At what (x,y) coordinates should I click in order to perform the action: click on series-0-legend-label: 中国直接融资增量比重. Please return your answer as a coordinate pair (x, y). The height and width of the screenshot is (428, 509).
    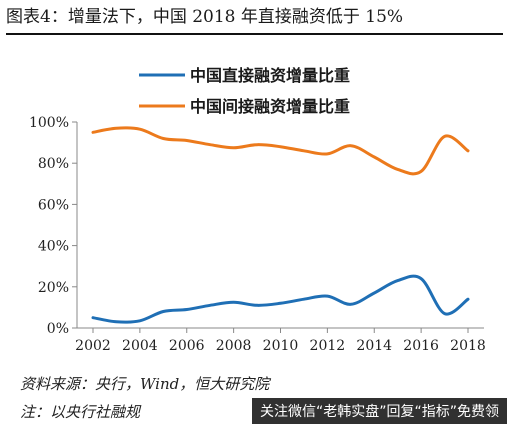
    Looking at the image, I should click on (270, 75).